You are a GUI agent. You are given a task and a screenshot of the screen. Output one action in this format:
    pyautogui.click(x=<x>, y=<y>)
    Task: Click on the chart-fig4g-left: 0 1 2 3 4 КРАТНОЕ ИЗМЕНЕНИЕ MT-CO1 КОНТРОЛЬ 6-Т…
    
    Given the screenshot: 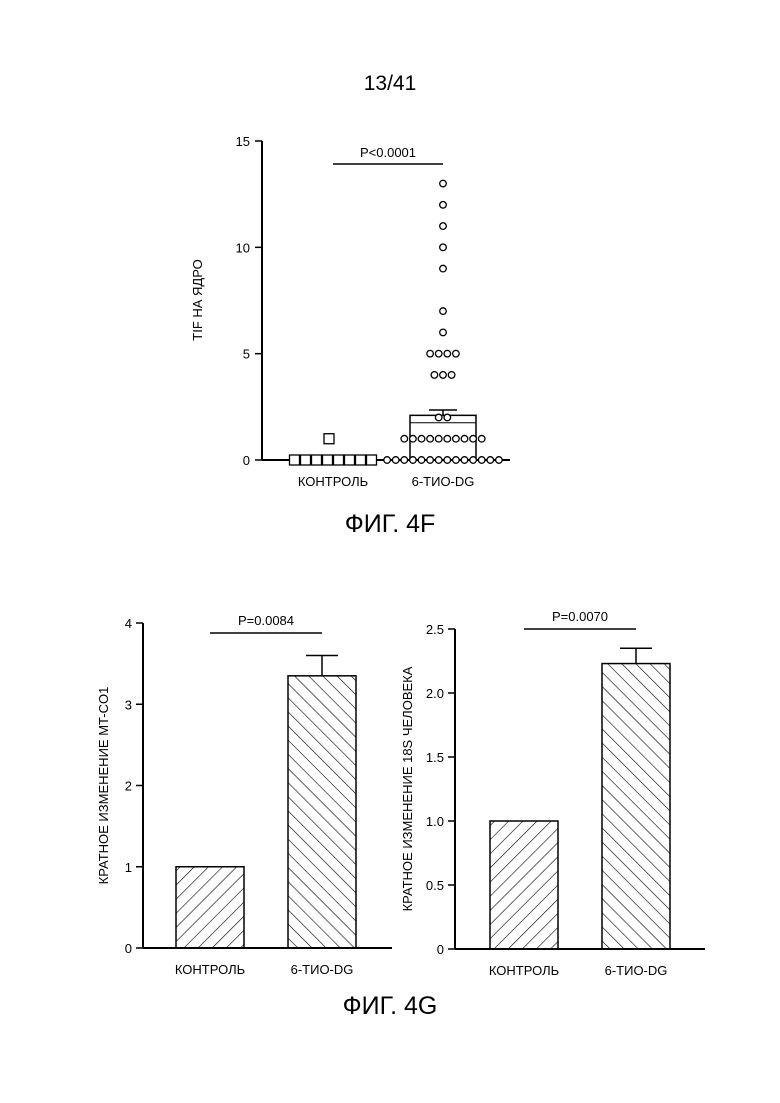 What is the action you would take?
    pyautogui.click(x=244, y=795)
    